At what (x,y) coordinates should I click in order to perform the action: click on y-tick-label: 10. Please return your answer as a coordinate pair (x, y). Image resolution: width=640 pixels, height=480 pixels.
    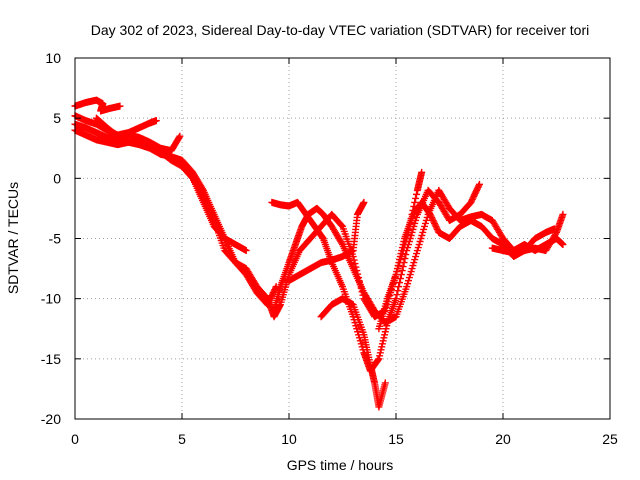
    Looking at the image, I should click on (53, 58).